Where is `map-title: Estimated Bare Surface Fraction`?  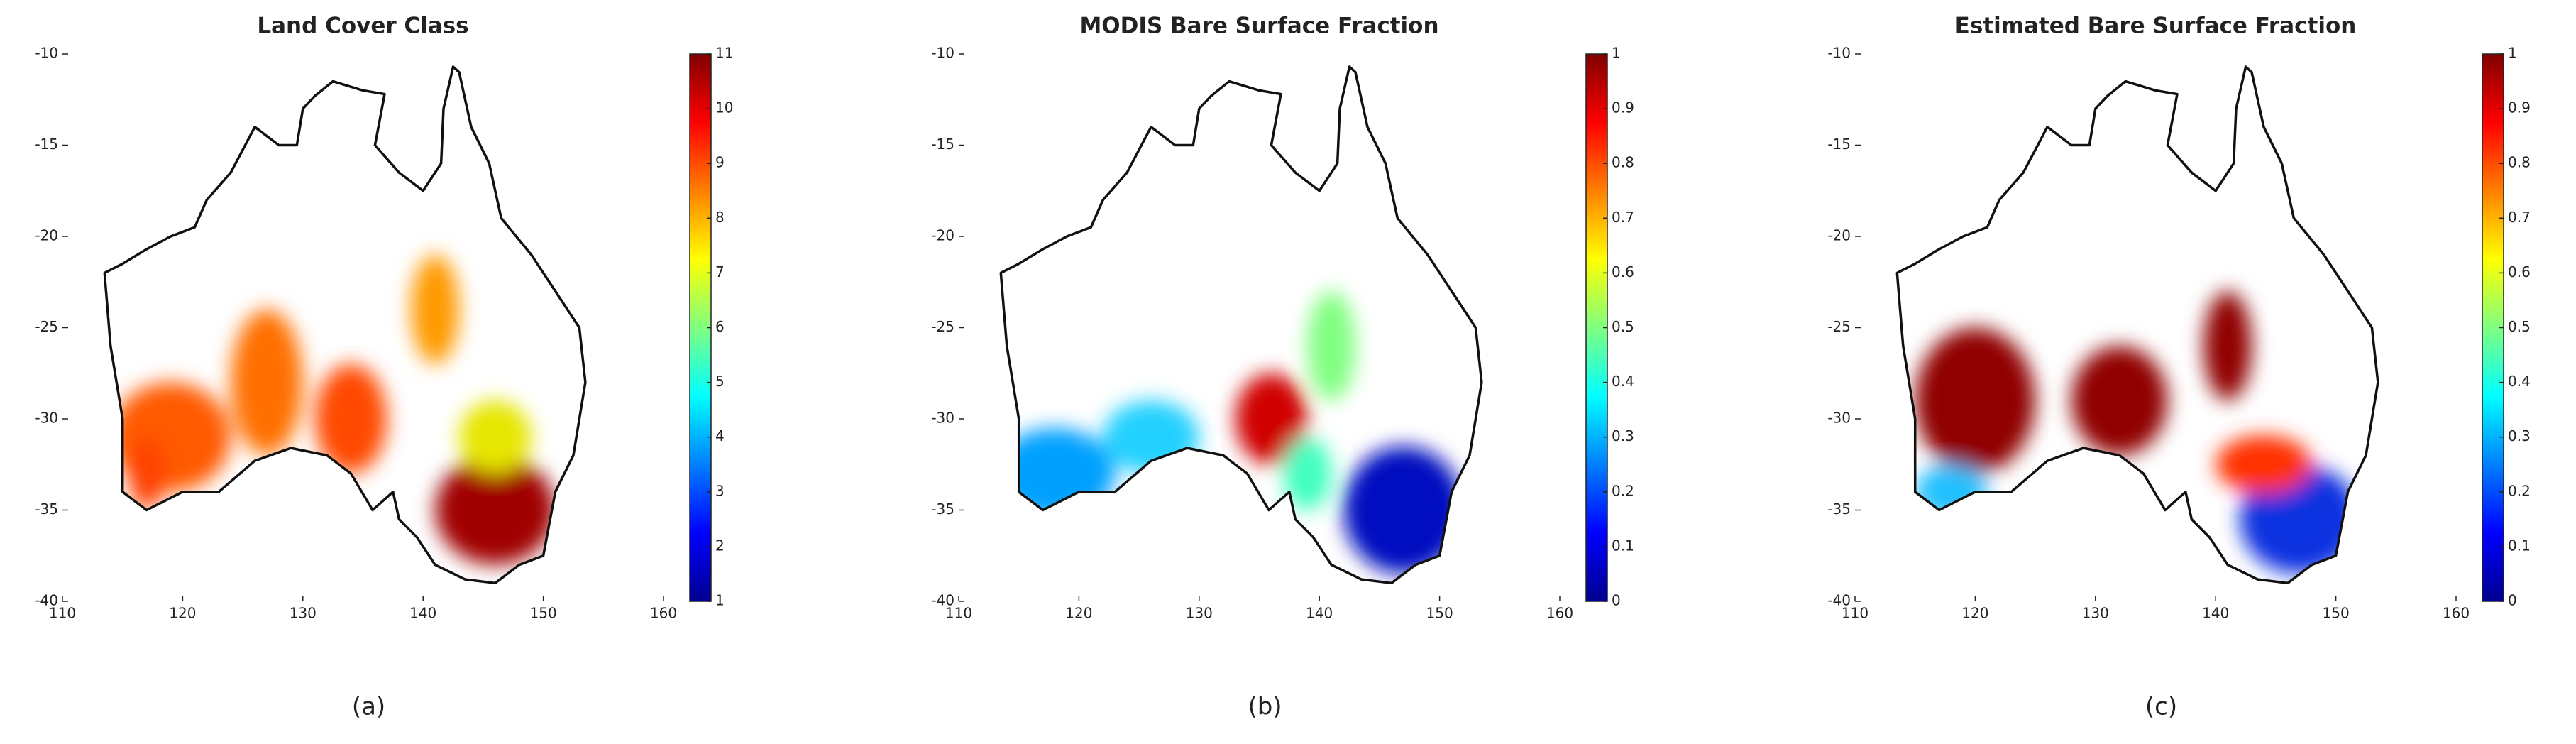 map-title: Estimated Bare Surface Fraction is located at coordinates (2156, 26).